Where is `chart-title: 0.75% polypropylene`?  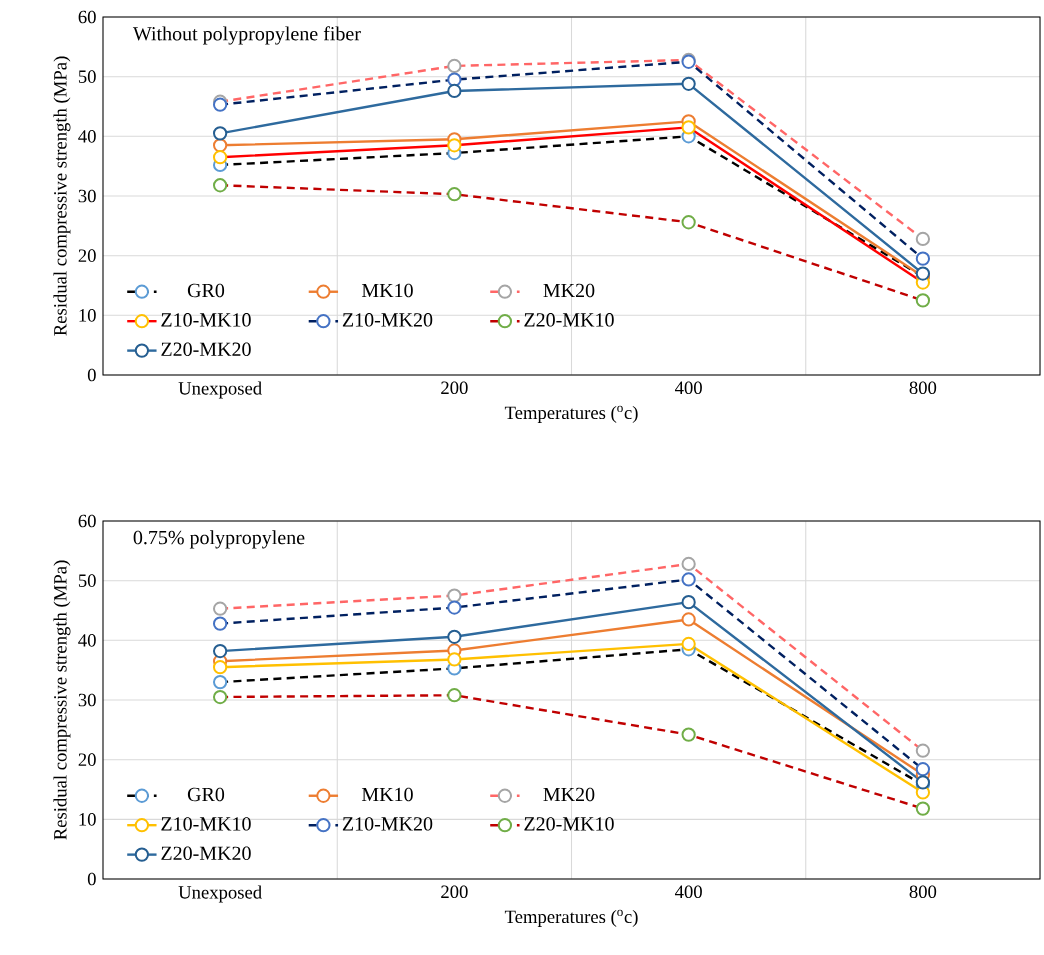
chart-title: 0.75% polypropylene is located at coordinates (219, 539).